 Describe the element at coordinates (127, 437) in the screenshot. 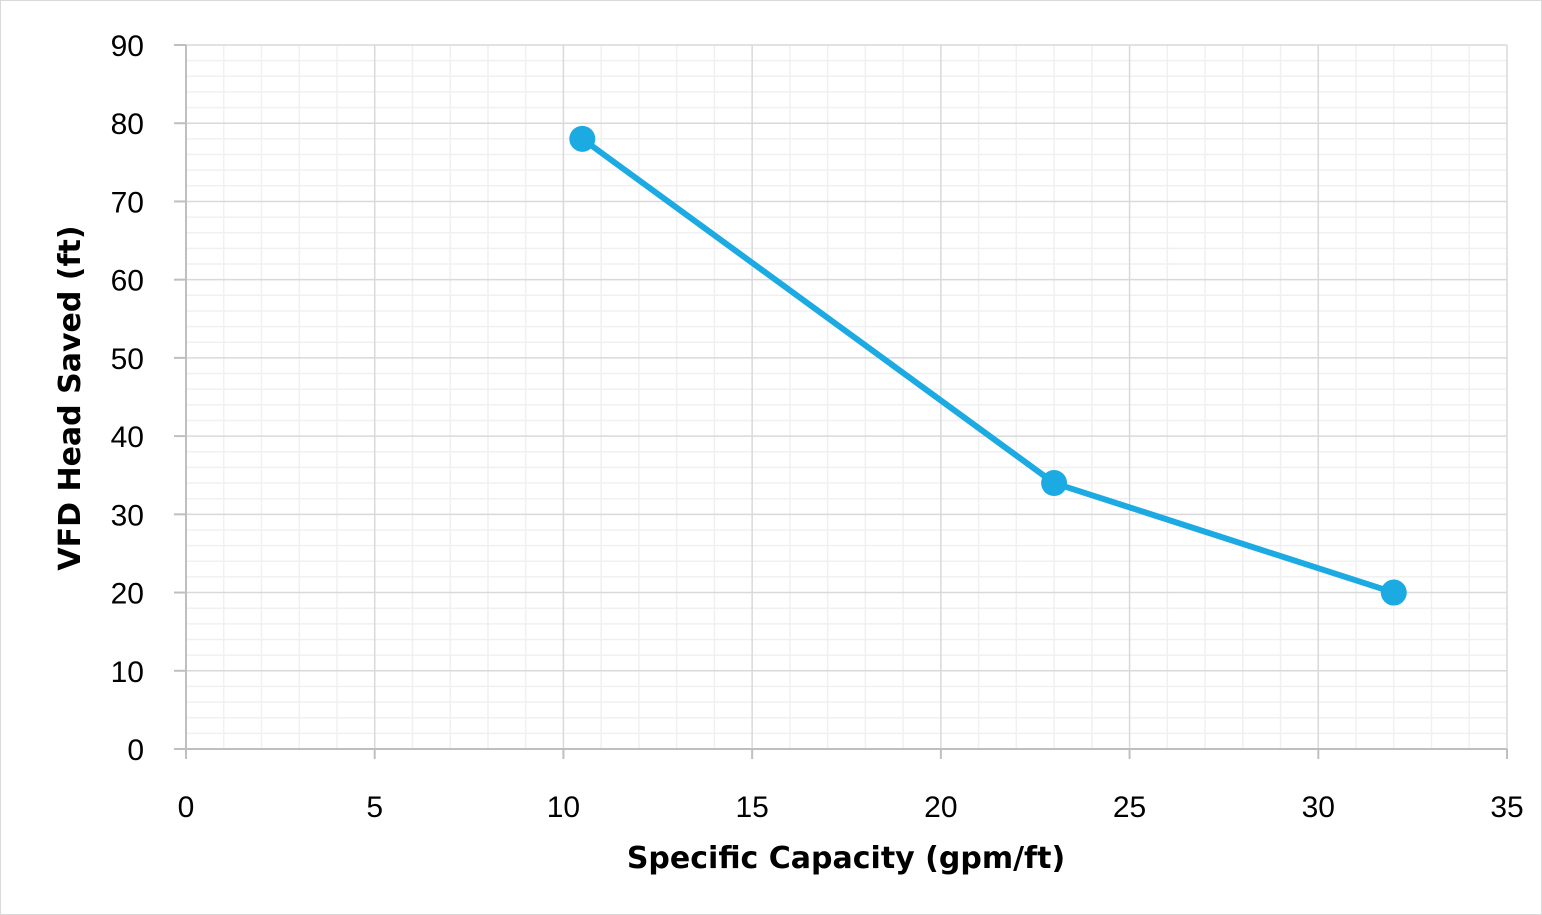

I see `y-tick-label: 40` at that location.